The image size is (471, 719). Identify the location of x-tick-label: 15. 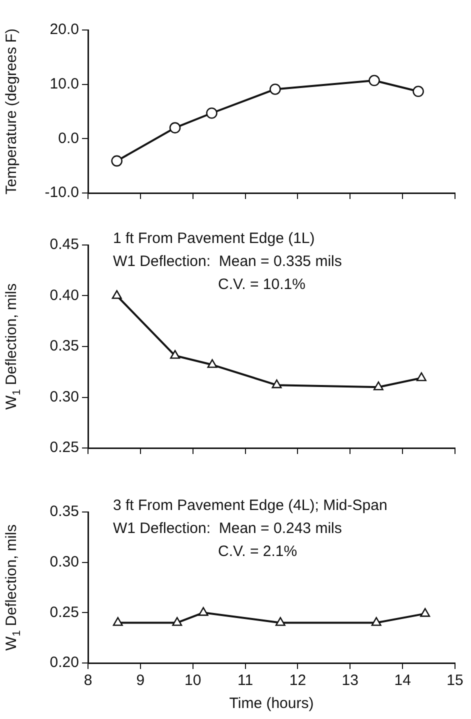
(455, 681).